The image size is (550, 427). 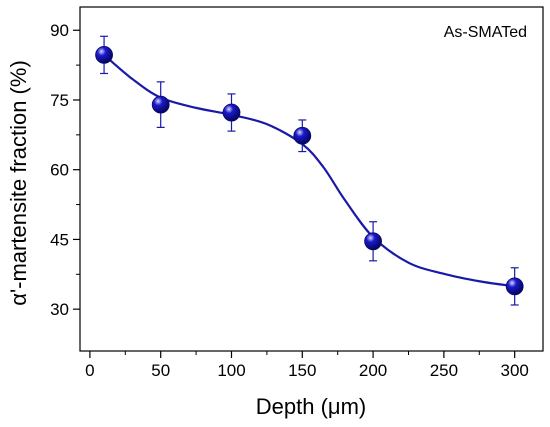 I want to click on x-tick-label: 0, so click(x=89, y=370).